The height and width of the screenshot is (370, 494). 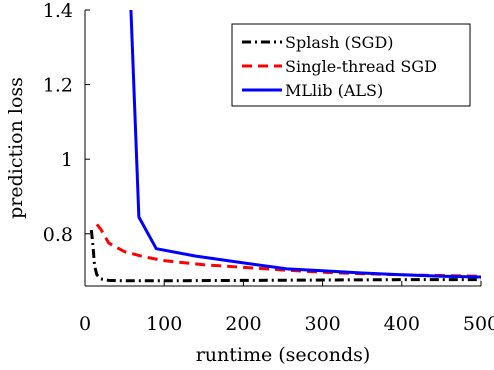 I want to click on x-tick-label: 100, so click(x=164, y=324).